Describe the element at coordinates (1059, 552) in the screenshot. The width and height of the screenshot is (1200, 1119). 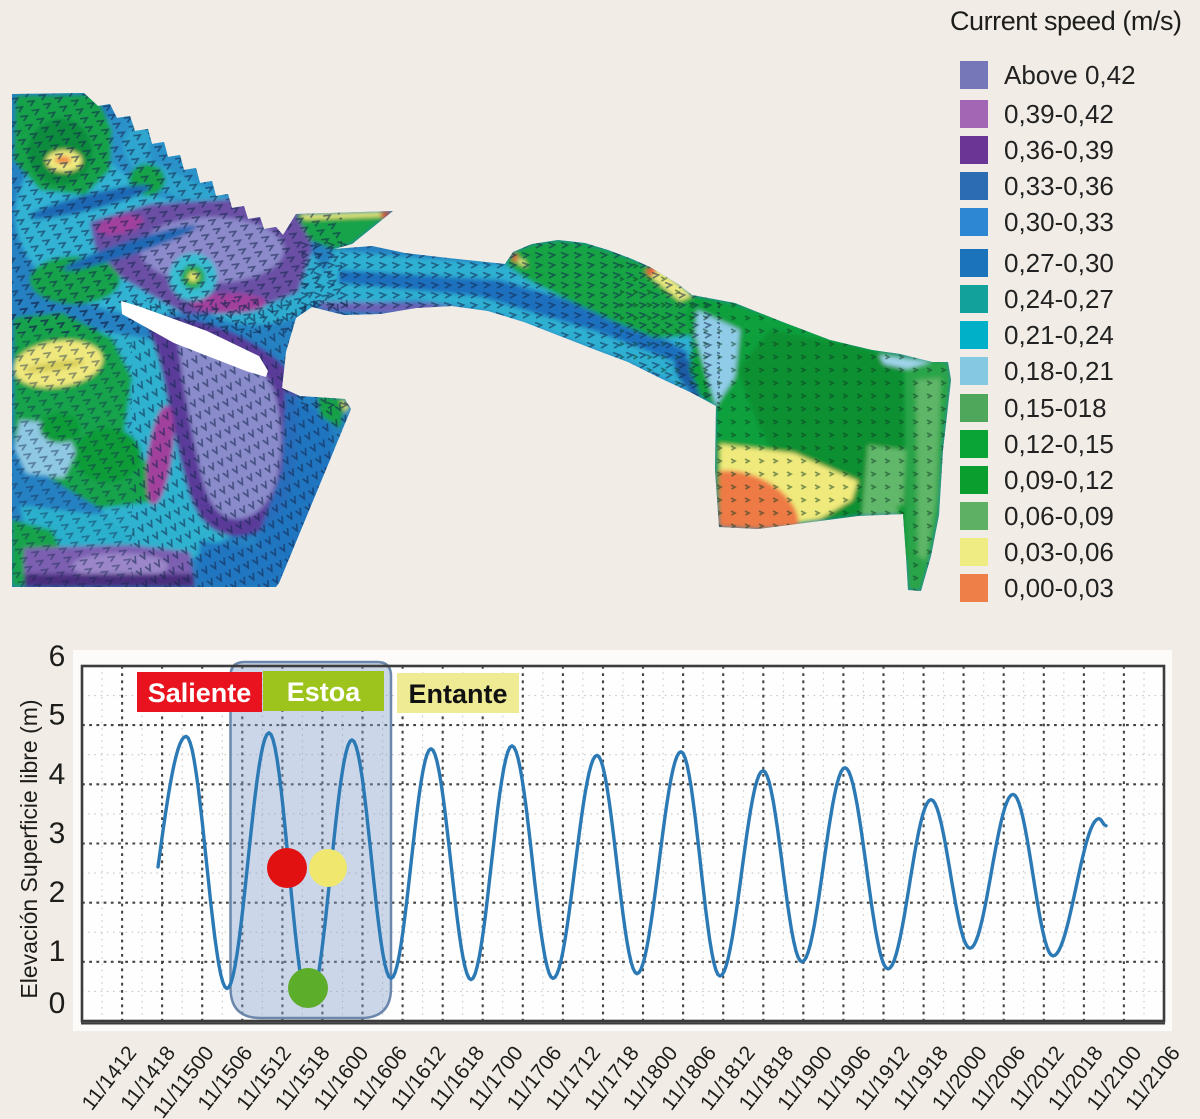
I see `svg-text: 0,03-0,06` at that location.